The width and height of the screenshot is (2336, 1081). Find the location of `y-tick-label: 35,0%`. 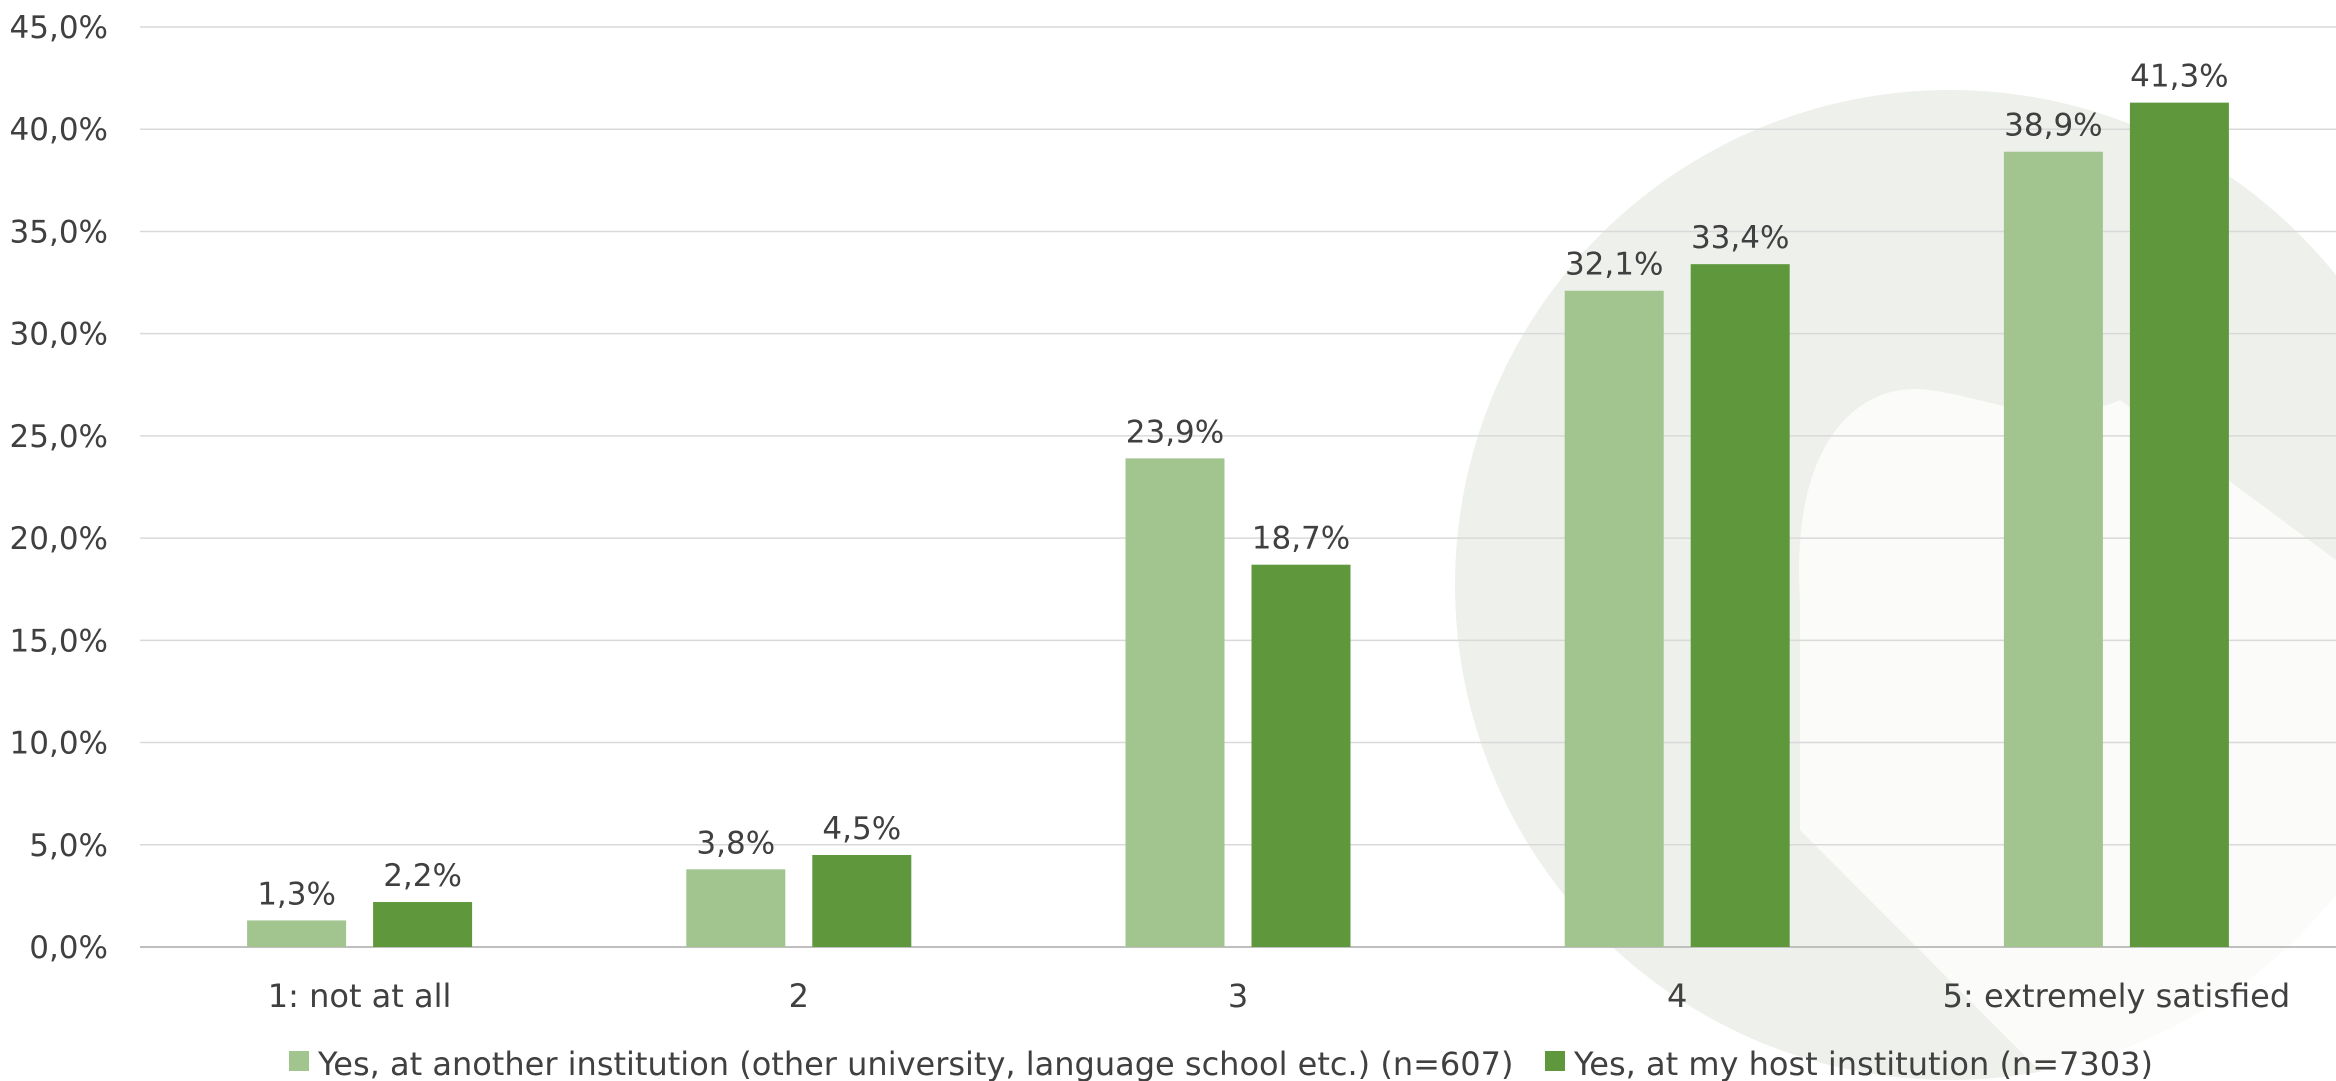

y-tick-label: 35,0% is located at coordinates (59, 232).